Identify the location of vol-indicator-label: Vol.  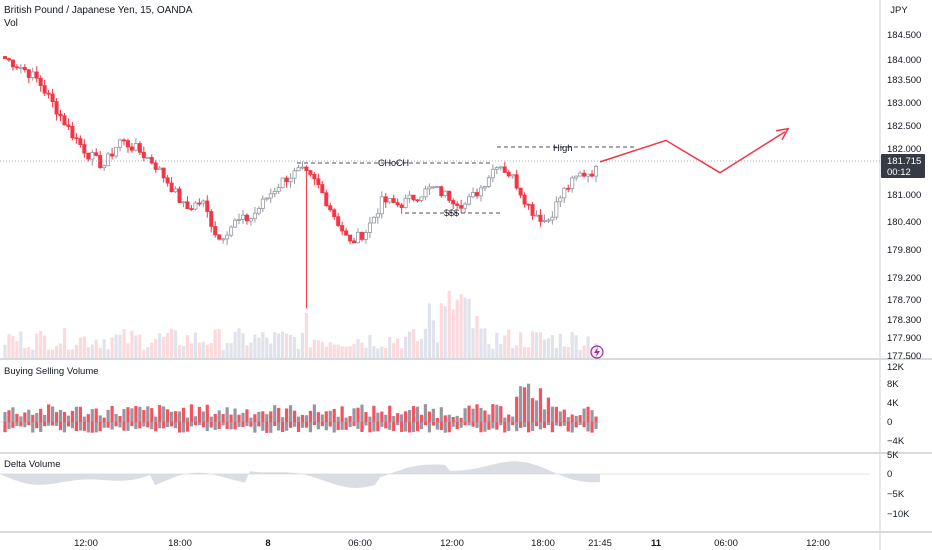
(11, 23).